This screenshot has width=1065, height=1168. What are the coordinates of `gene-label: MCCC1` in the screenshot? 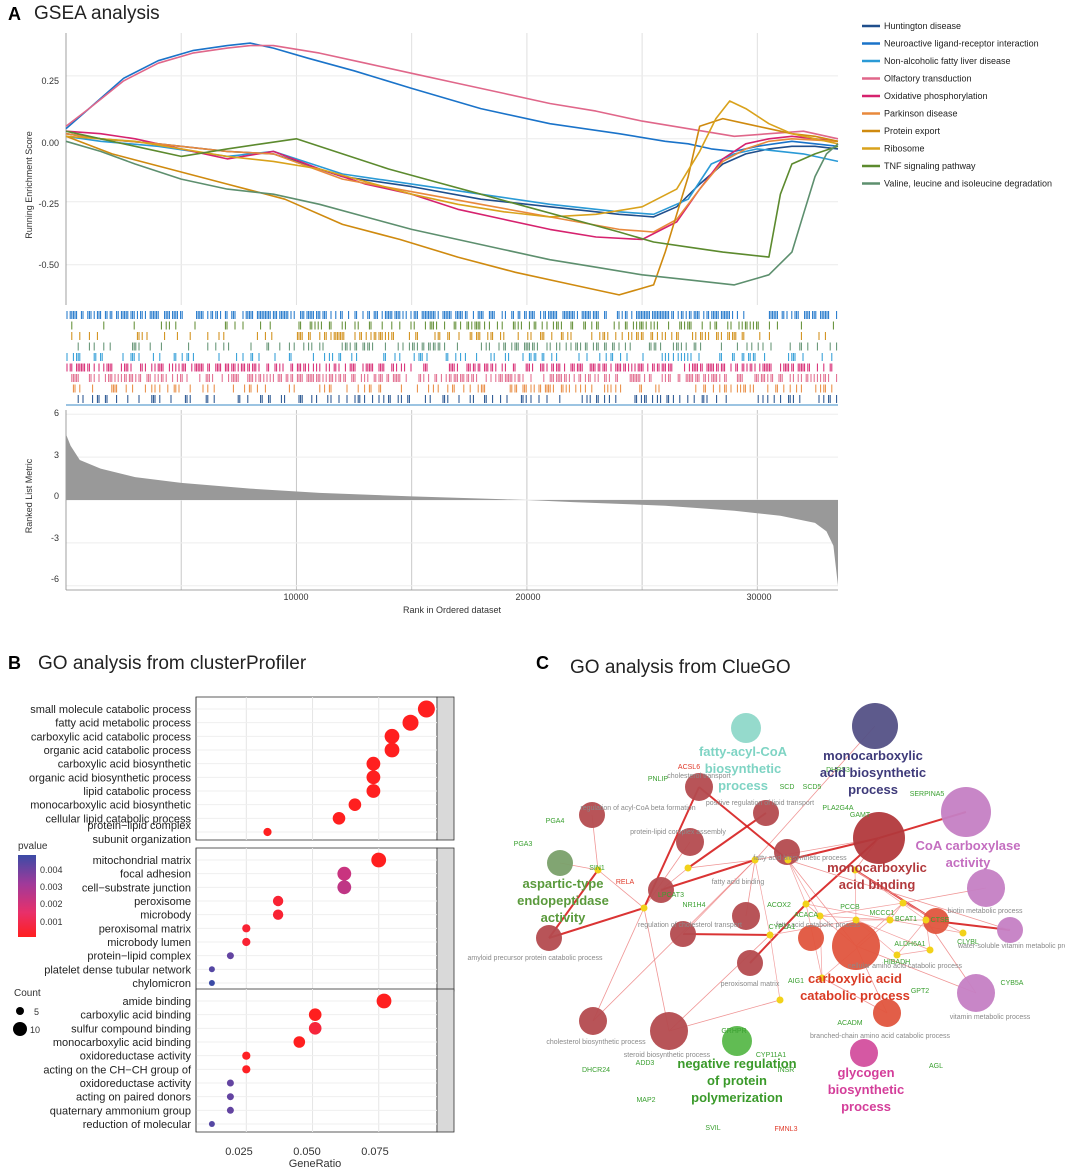 It's located at (882, 913).